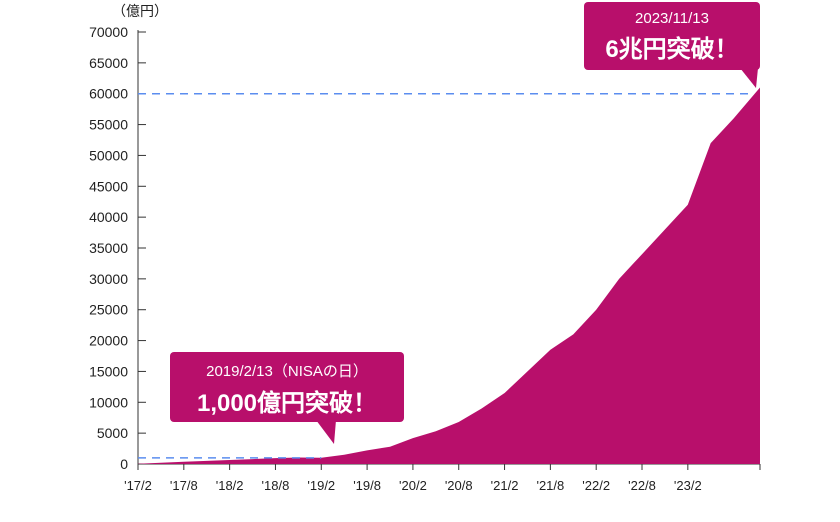  I want to click on x-tick-label: '17/2, so click(138, 485).